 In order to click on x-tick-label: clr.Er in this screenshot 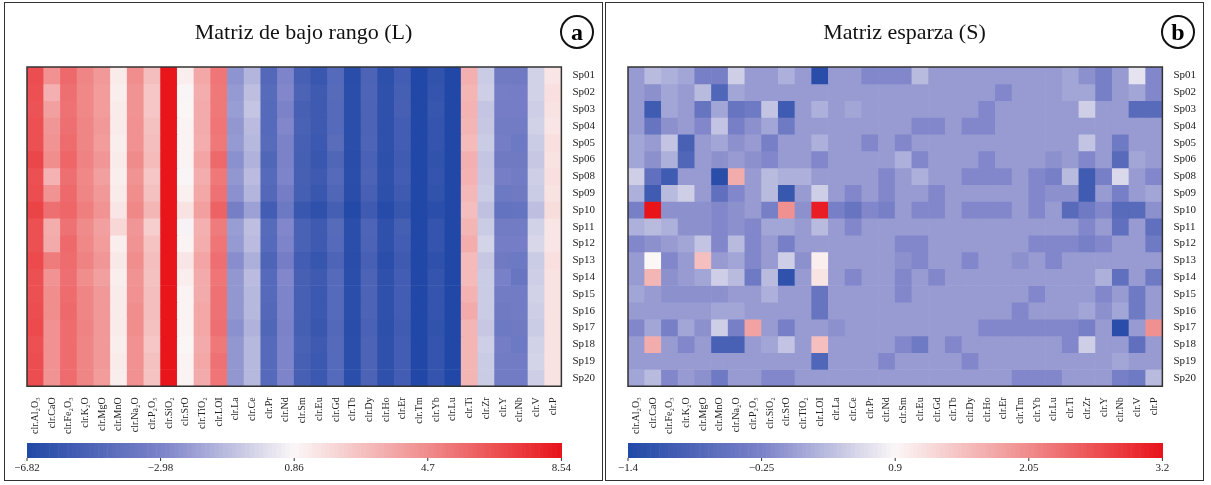, I will do `click(402, 408)`.